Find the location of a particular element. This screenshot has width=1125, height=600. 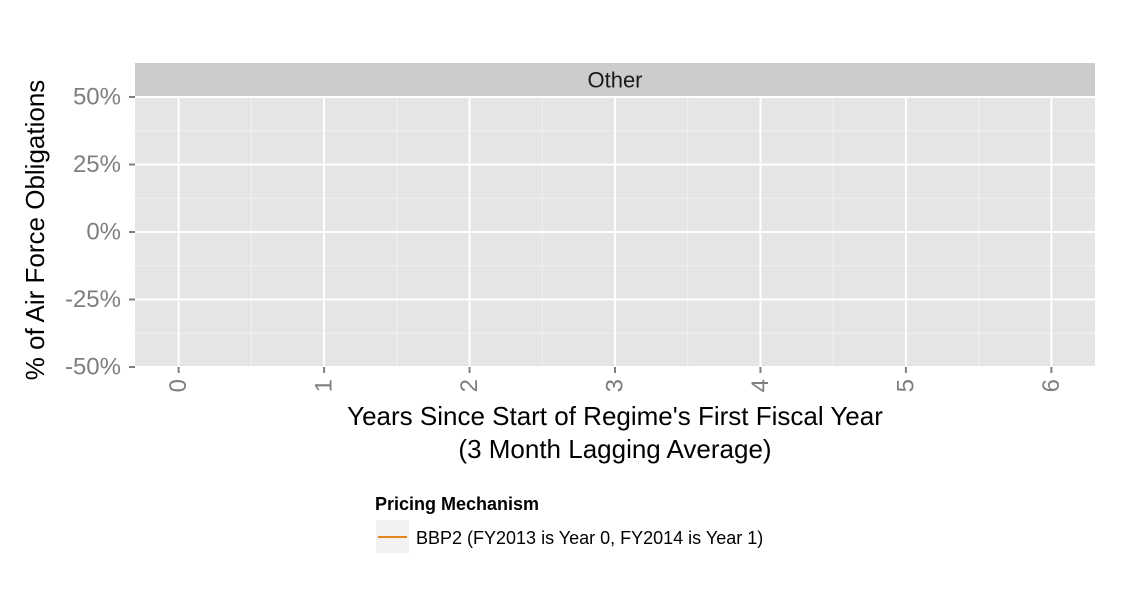

x-tick-label: 3 is located at coordinates (615, 385).